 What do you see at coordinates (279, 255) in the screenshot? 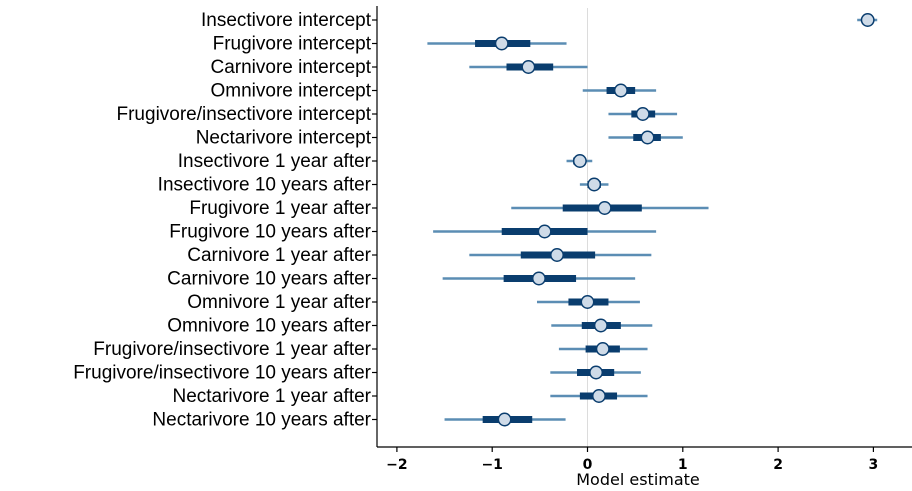
I see `row-label: Carnivore 1 year after` at bounding box center [279, 255].